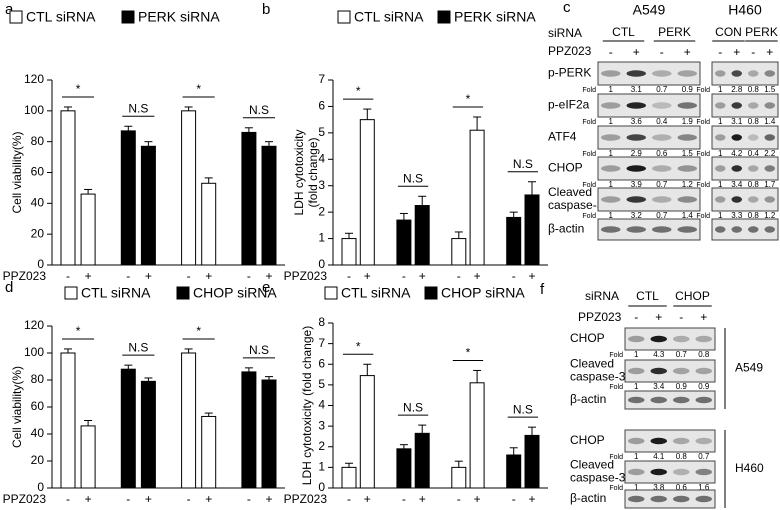 The image size is (780, 510). Describe the element at coordinates (761, 32) in the screenshot. I see `group-label: PERK` at that location.